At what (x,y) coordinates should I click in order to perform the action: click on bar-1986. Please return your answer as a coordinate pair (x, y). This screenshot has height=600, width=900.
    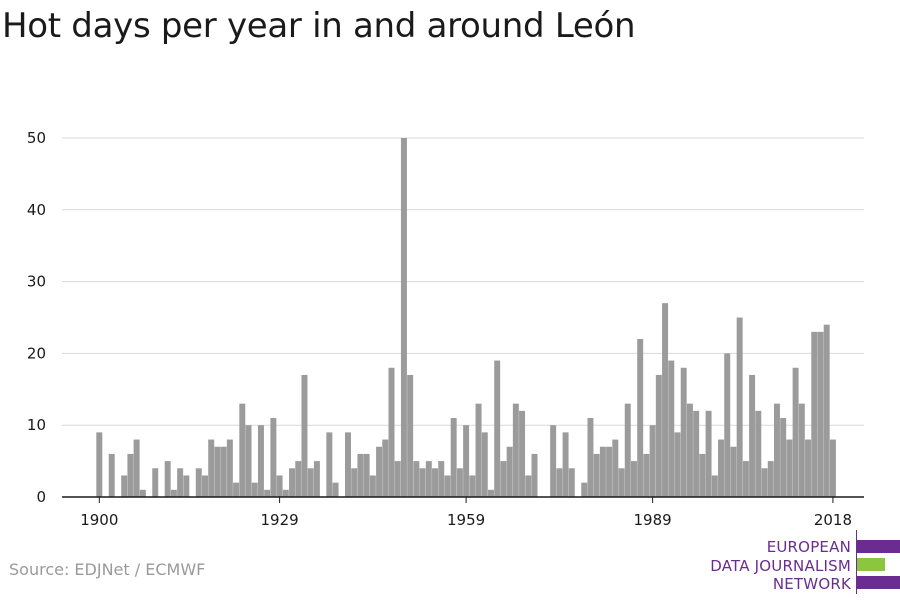
    Looking at the image, I should click on (633, 479).